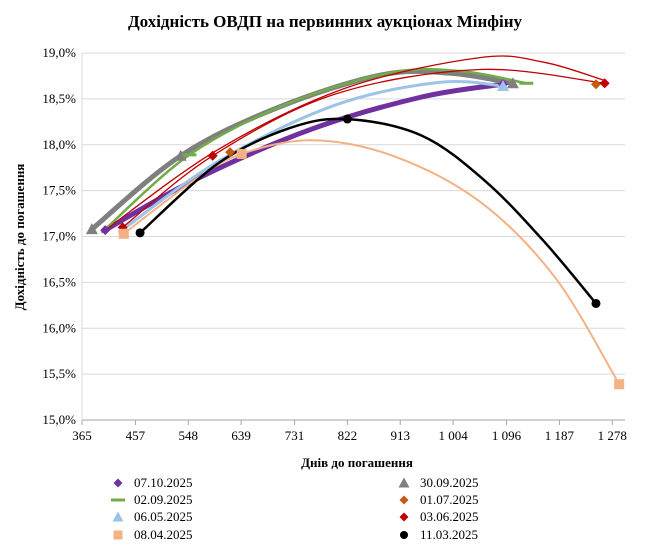  What do you see at coordinates (19, 237) in the screenshot?
I see `y-axis-label: Дохідність до погашення` at bounding box center [19, 237].